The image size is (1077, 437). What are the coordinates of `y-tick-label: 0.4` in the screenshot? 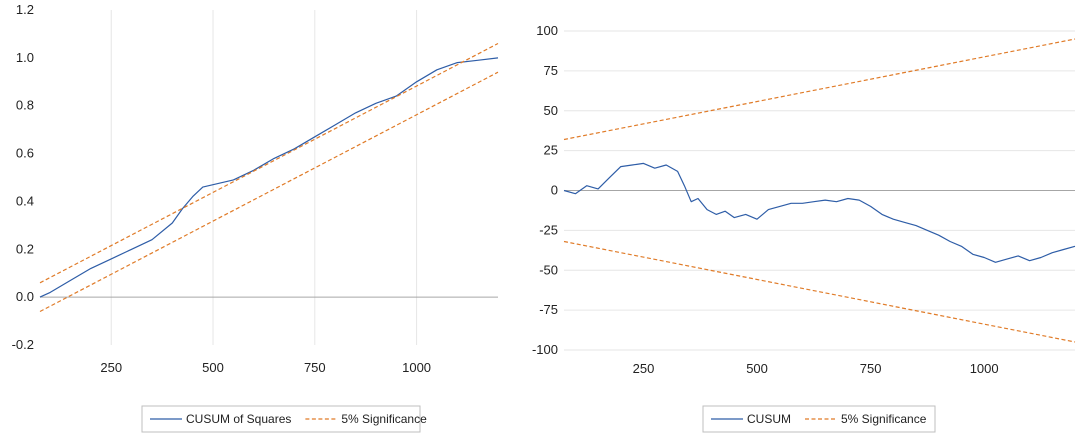 It's located at (25, 200).